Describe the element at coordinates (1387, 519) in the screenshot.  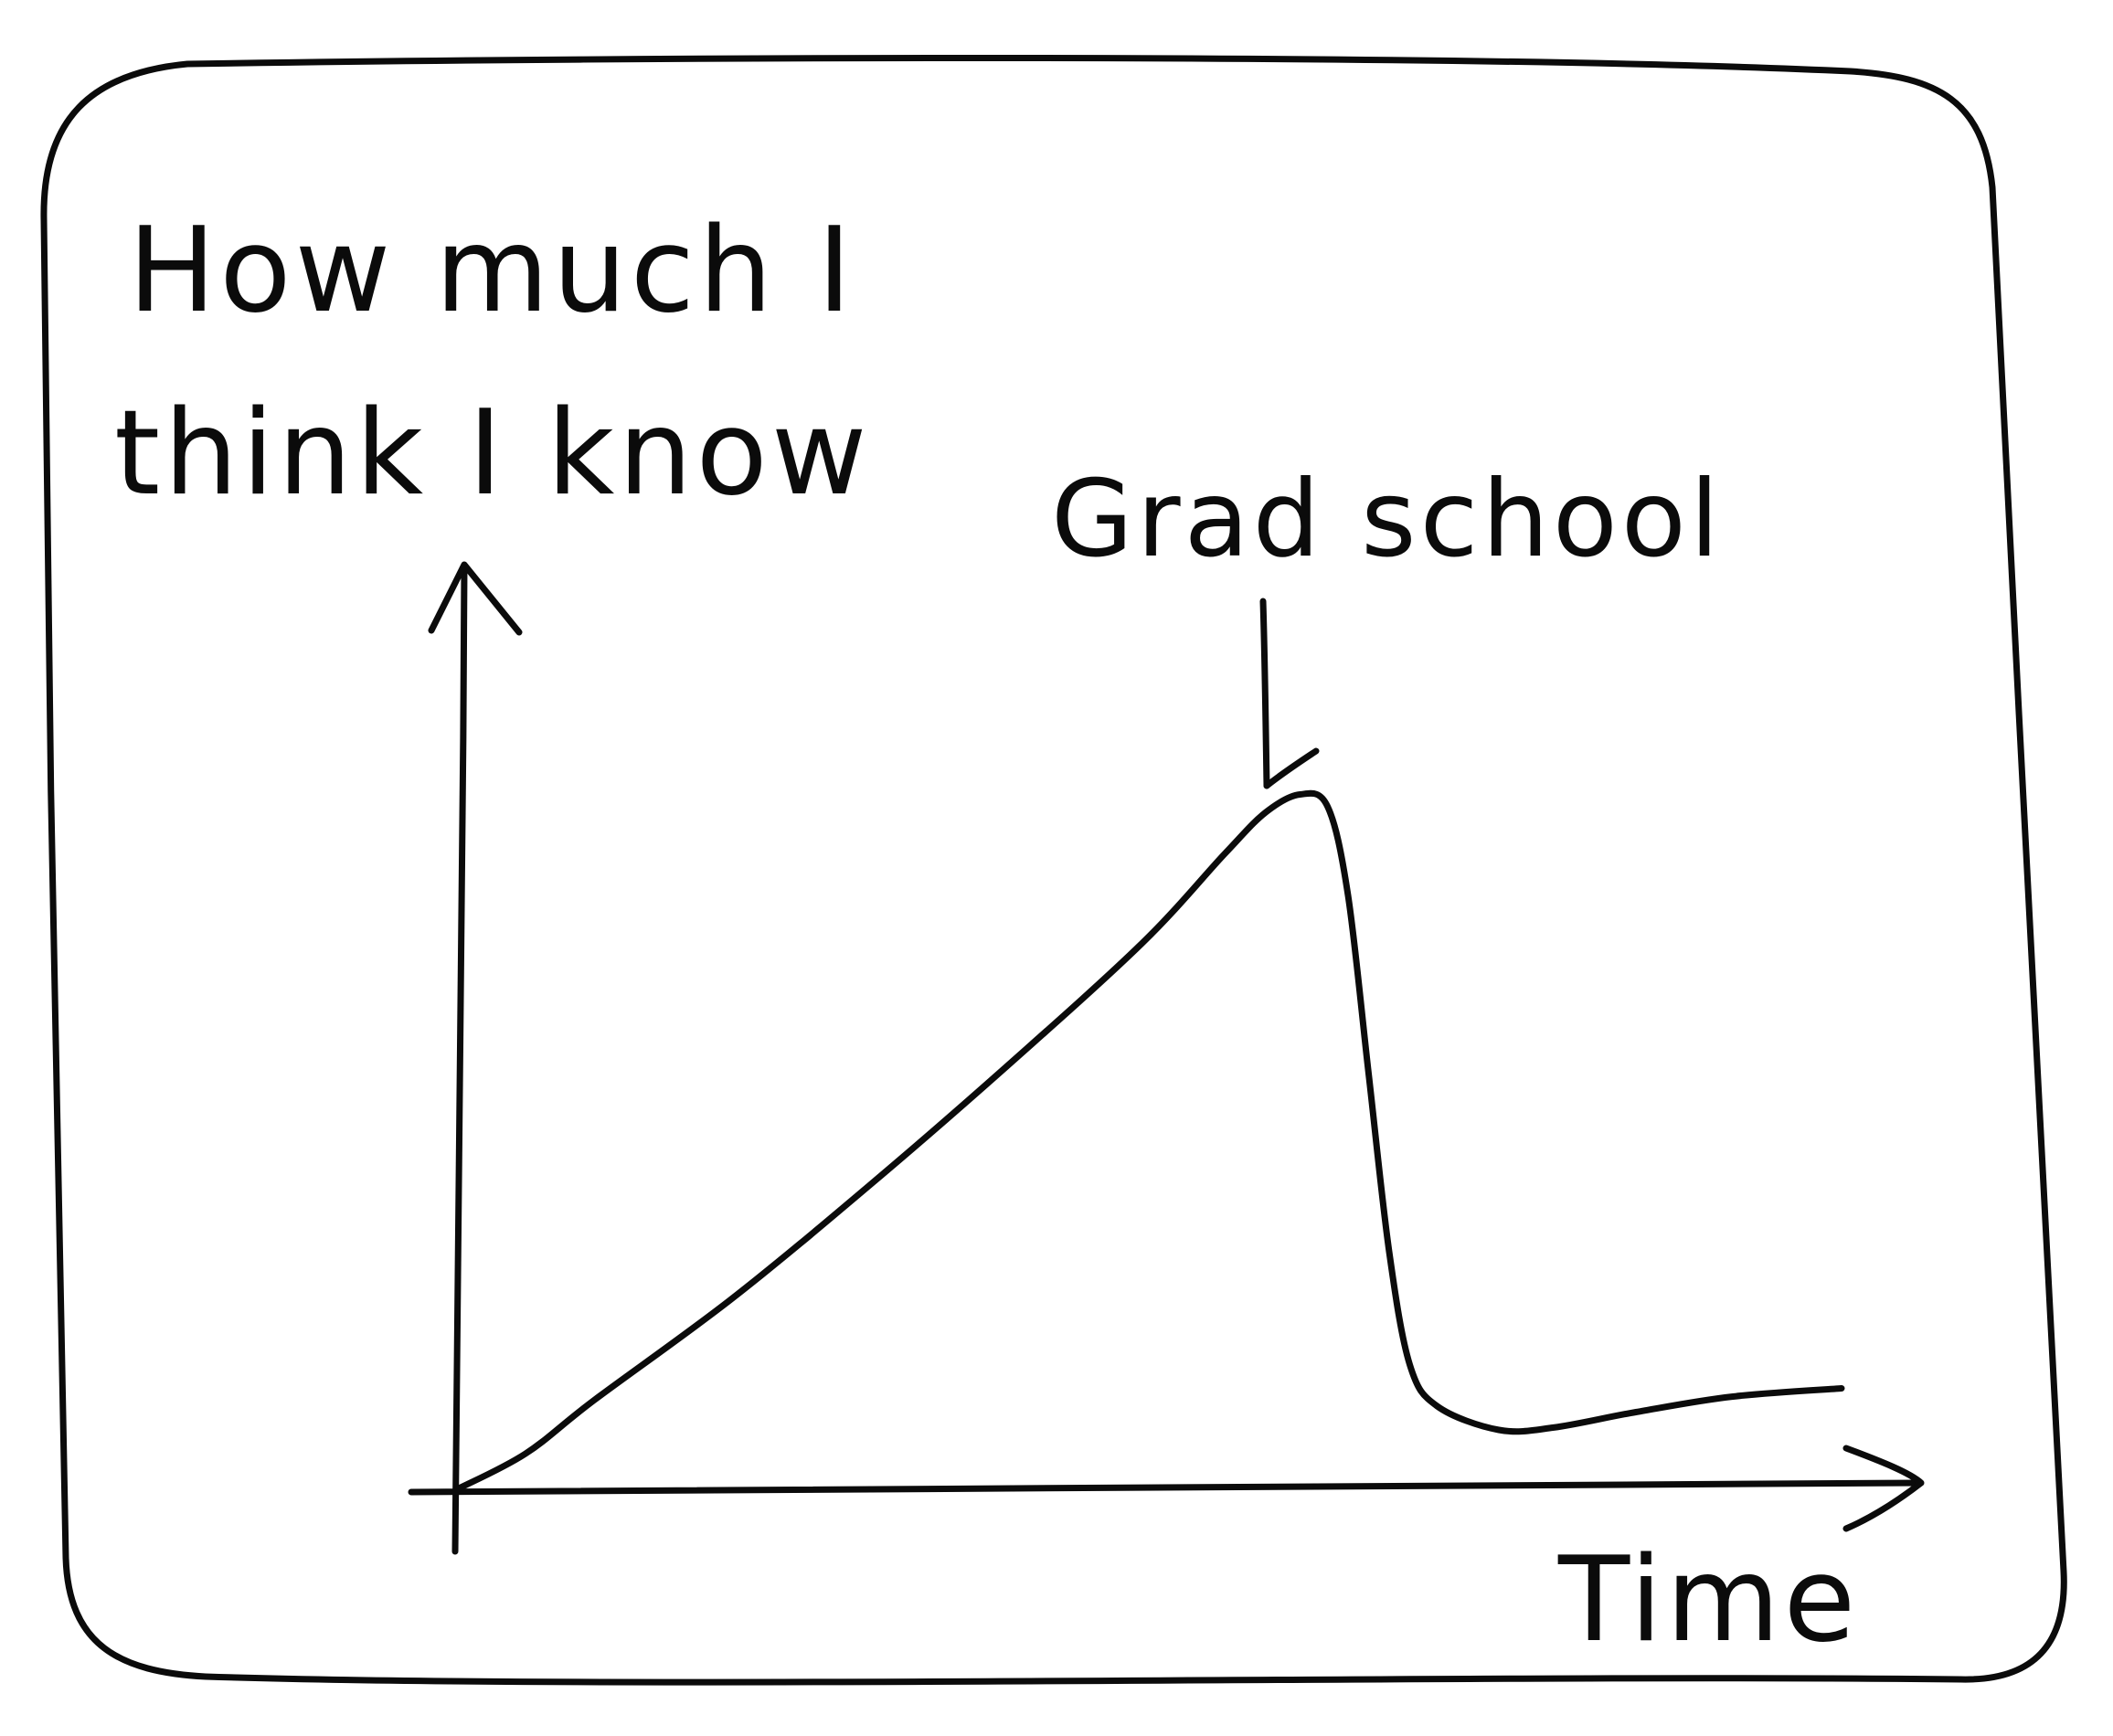
I see `annotation-label: Grad school` at that location.